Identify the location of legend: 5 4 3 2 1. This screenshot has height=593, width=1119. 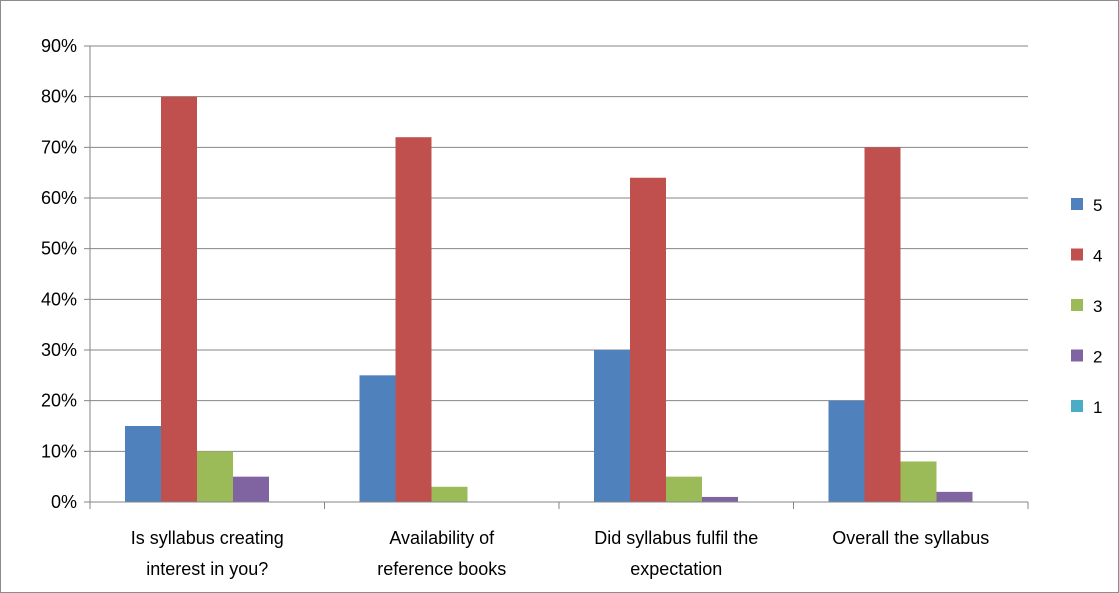
(1086, 306).